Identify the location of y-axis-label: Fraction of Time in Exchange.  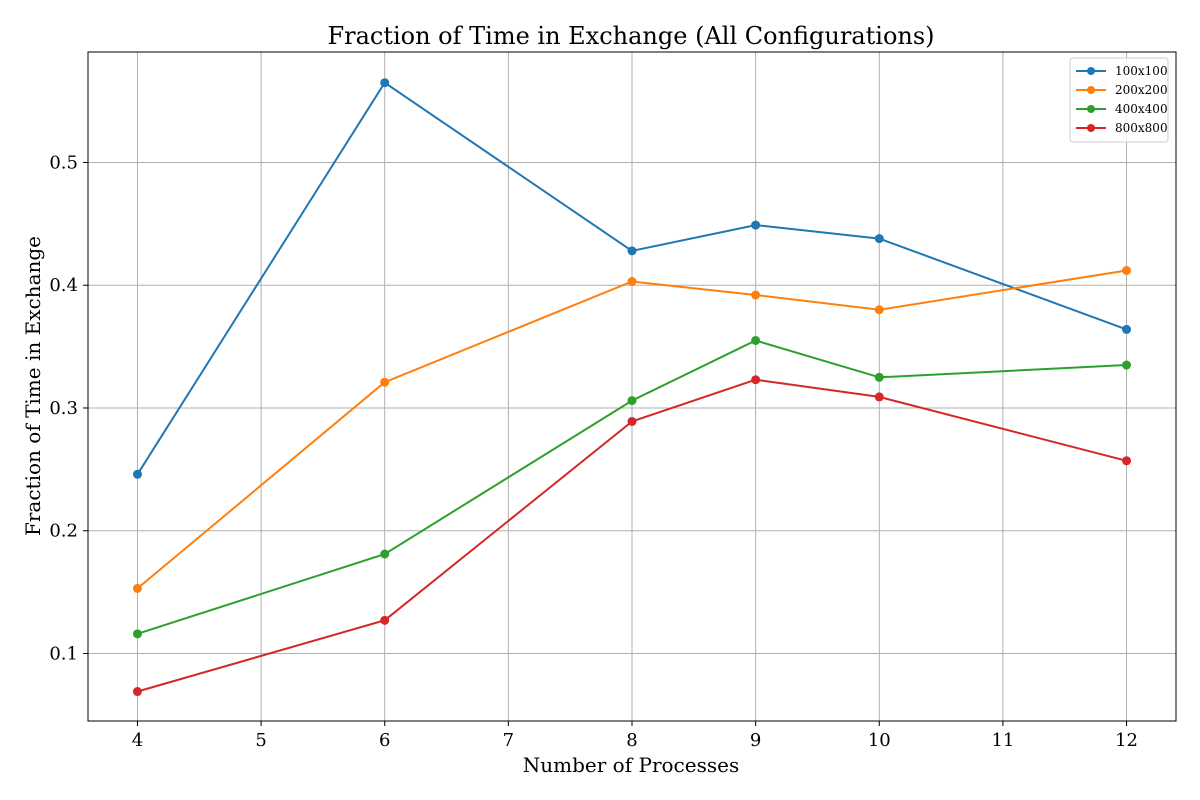
(33, 386).